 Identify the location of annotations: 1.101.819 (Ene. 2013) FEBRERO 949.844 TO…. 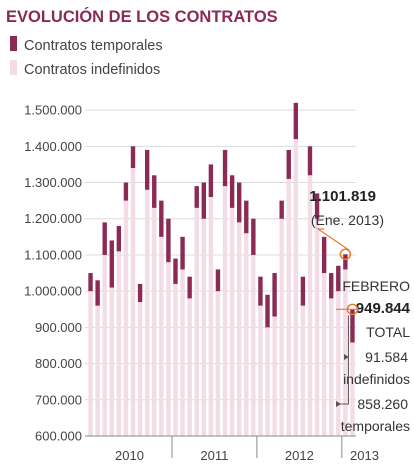
(359, 311).